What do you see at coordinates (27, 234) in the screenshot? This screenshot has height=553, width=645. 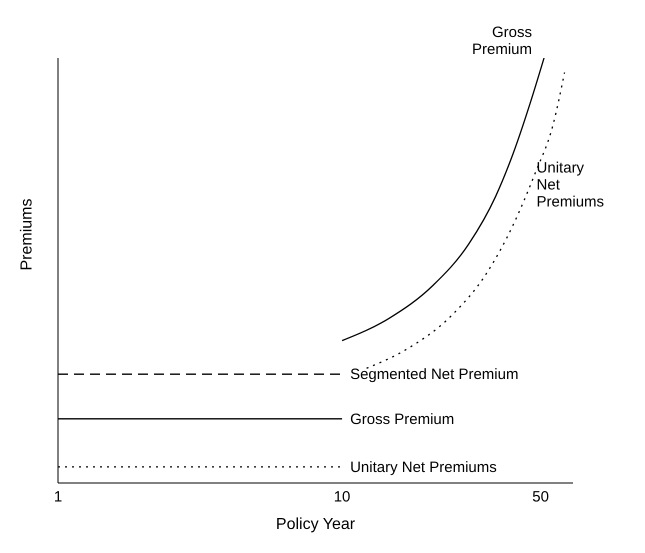 I see `y-axis-title: Premiums` at bounding box center [27, 234].